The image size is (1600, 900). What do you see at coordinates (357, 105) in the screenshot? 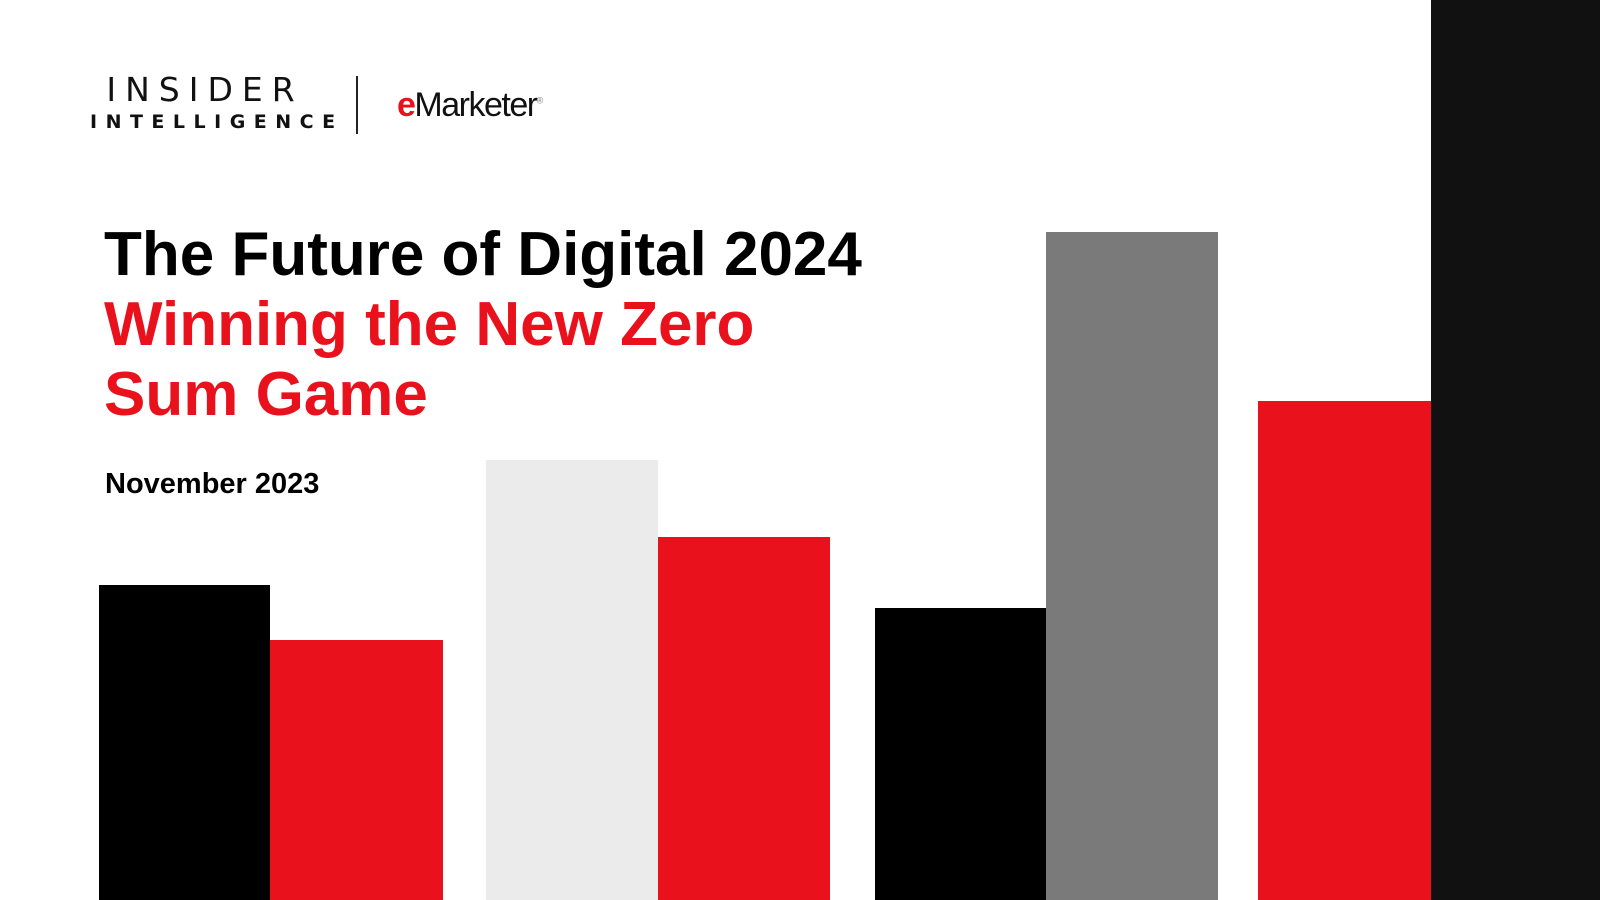
I see `logo-divider` at bounding box center [357, 105].